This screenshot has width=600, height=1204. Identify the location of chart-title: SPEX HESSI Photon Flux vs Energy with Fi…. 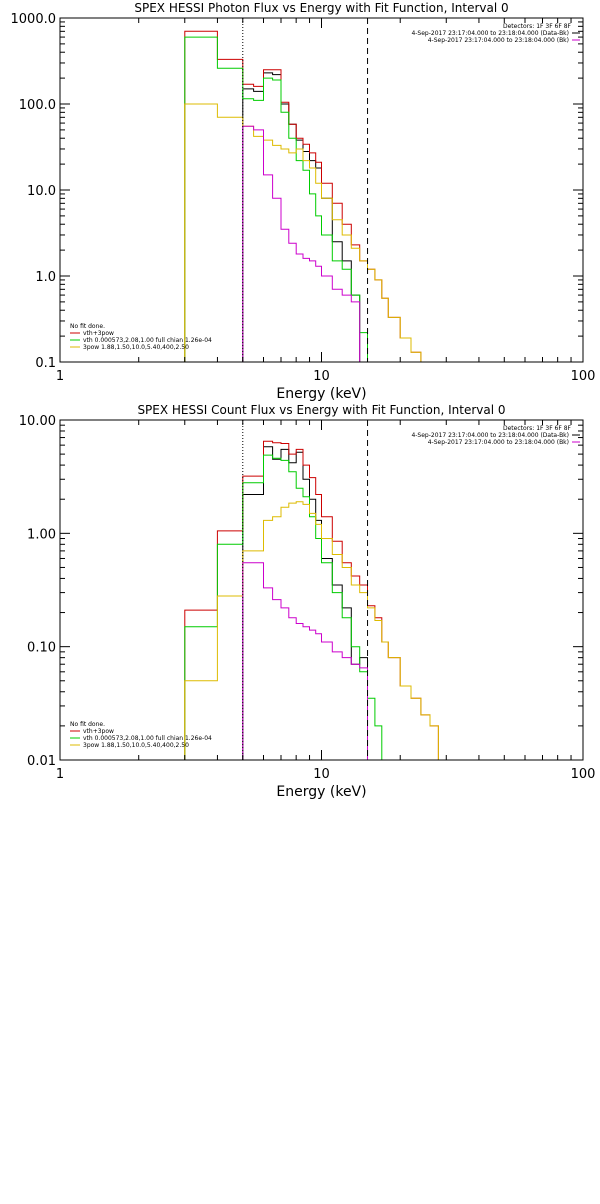
(321, 8).